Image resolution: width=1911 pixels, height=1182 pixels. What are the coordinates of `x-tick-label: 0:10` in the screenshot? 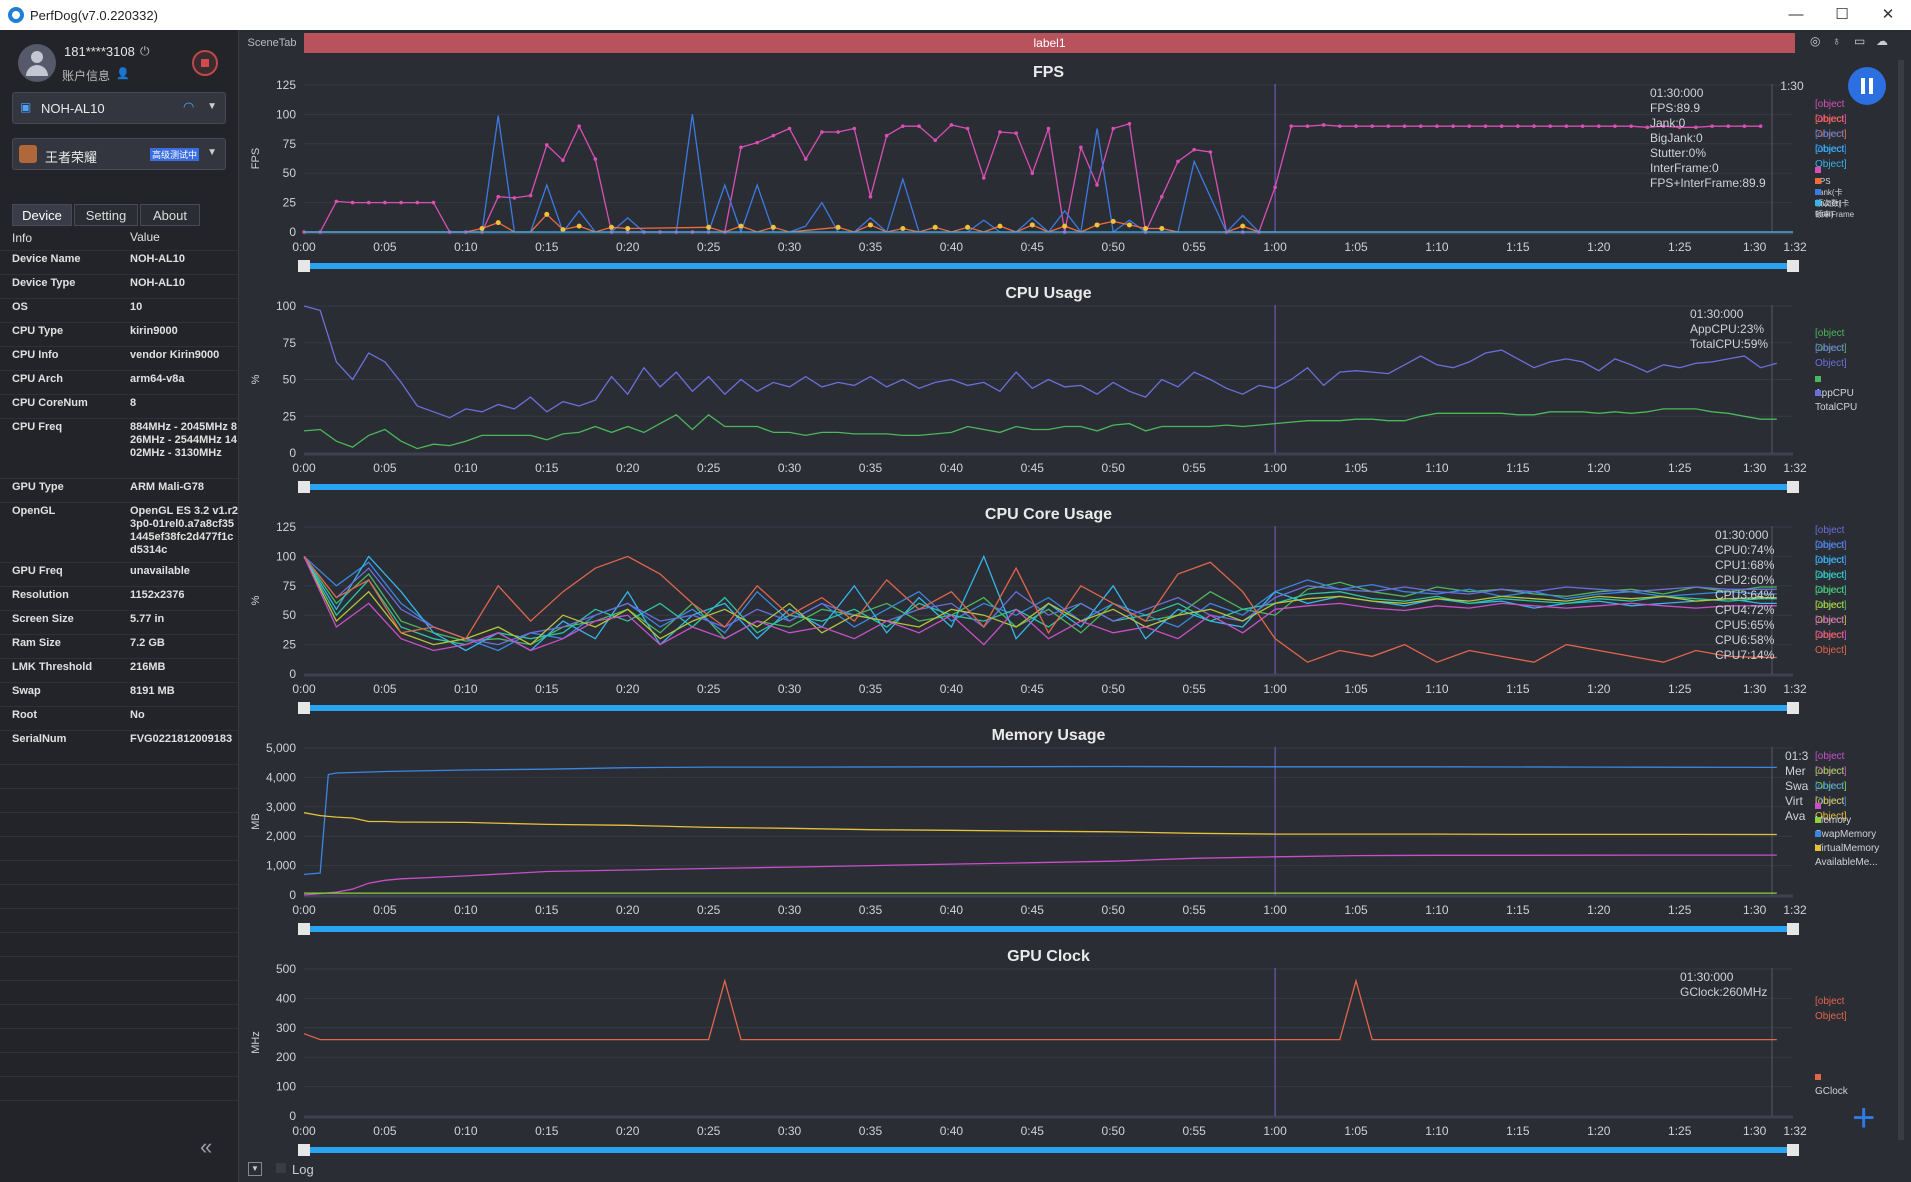 It's located at (466, 247).